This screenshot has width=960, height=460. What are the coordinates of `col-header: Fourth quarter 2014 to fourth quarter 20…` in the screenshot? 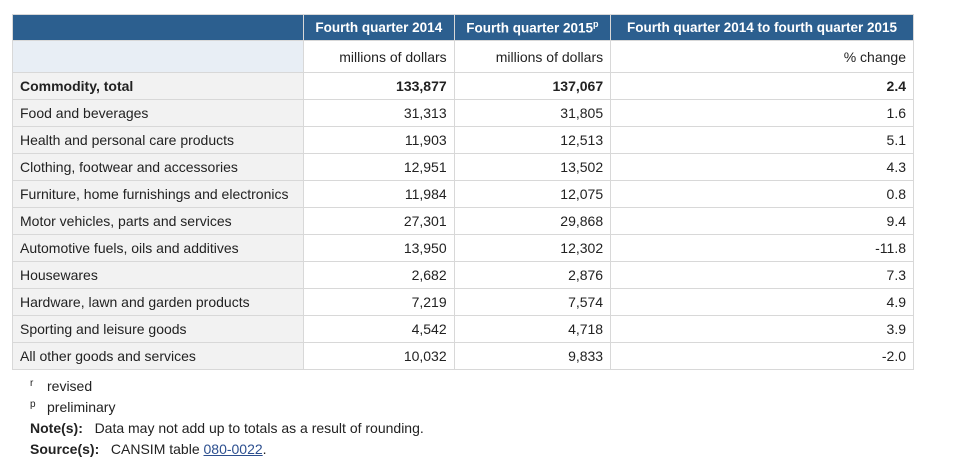 It's located at (762, 27).